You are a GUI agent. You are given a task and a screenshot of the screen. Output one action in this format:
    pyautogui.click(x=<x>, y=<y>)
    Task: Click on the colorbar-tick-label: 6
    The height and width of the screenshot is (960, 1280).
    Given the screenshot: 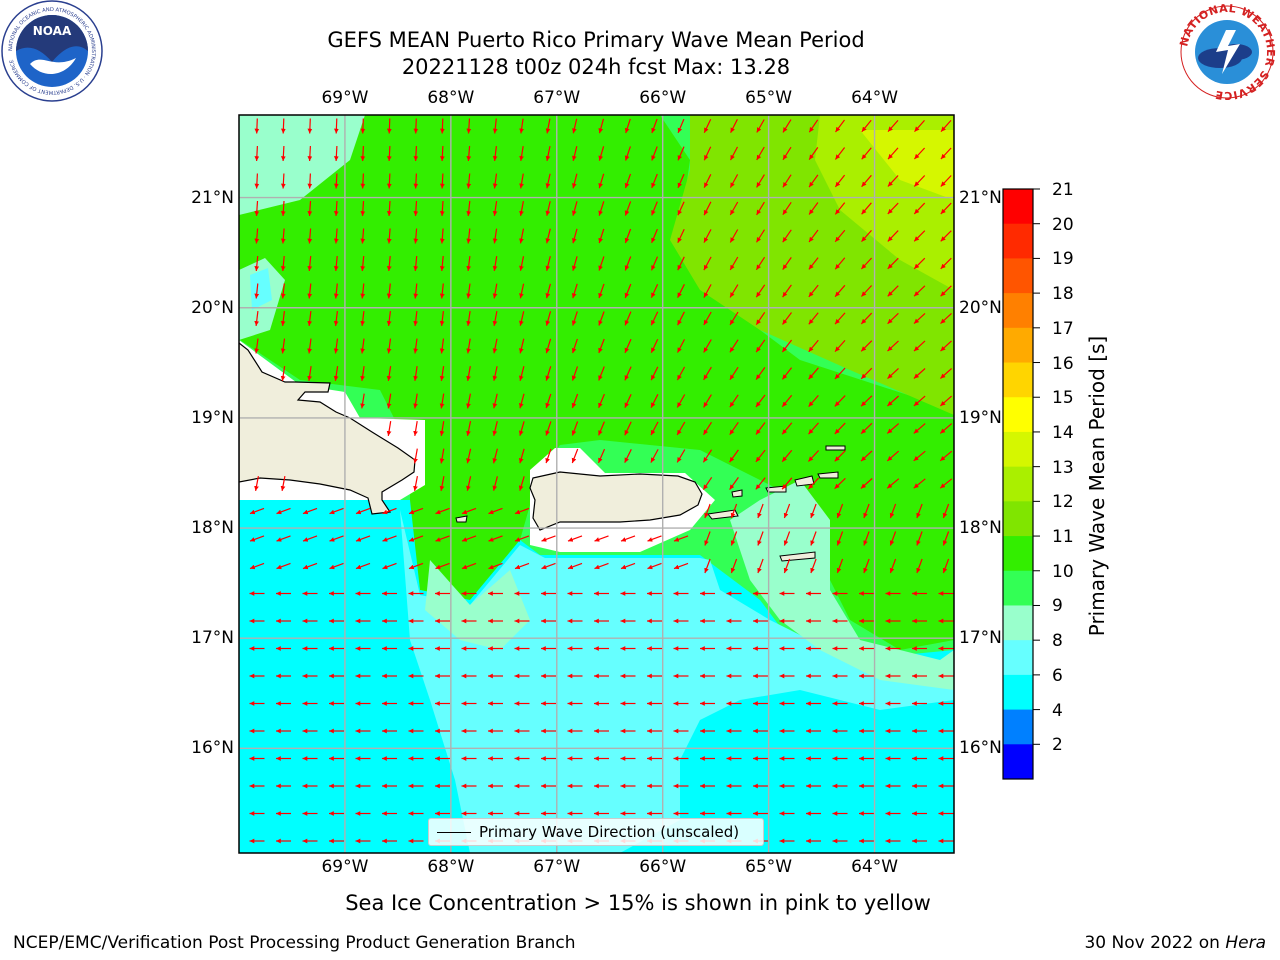 What is the action you would take?
    pyautogui.click(x=1057, y=675)
    